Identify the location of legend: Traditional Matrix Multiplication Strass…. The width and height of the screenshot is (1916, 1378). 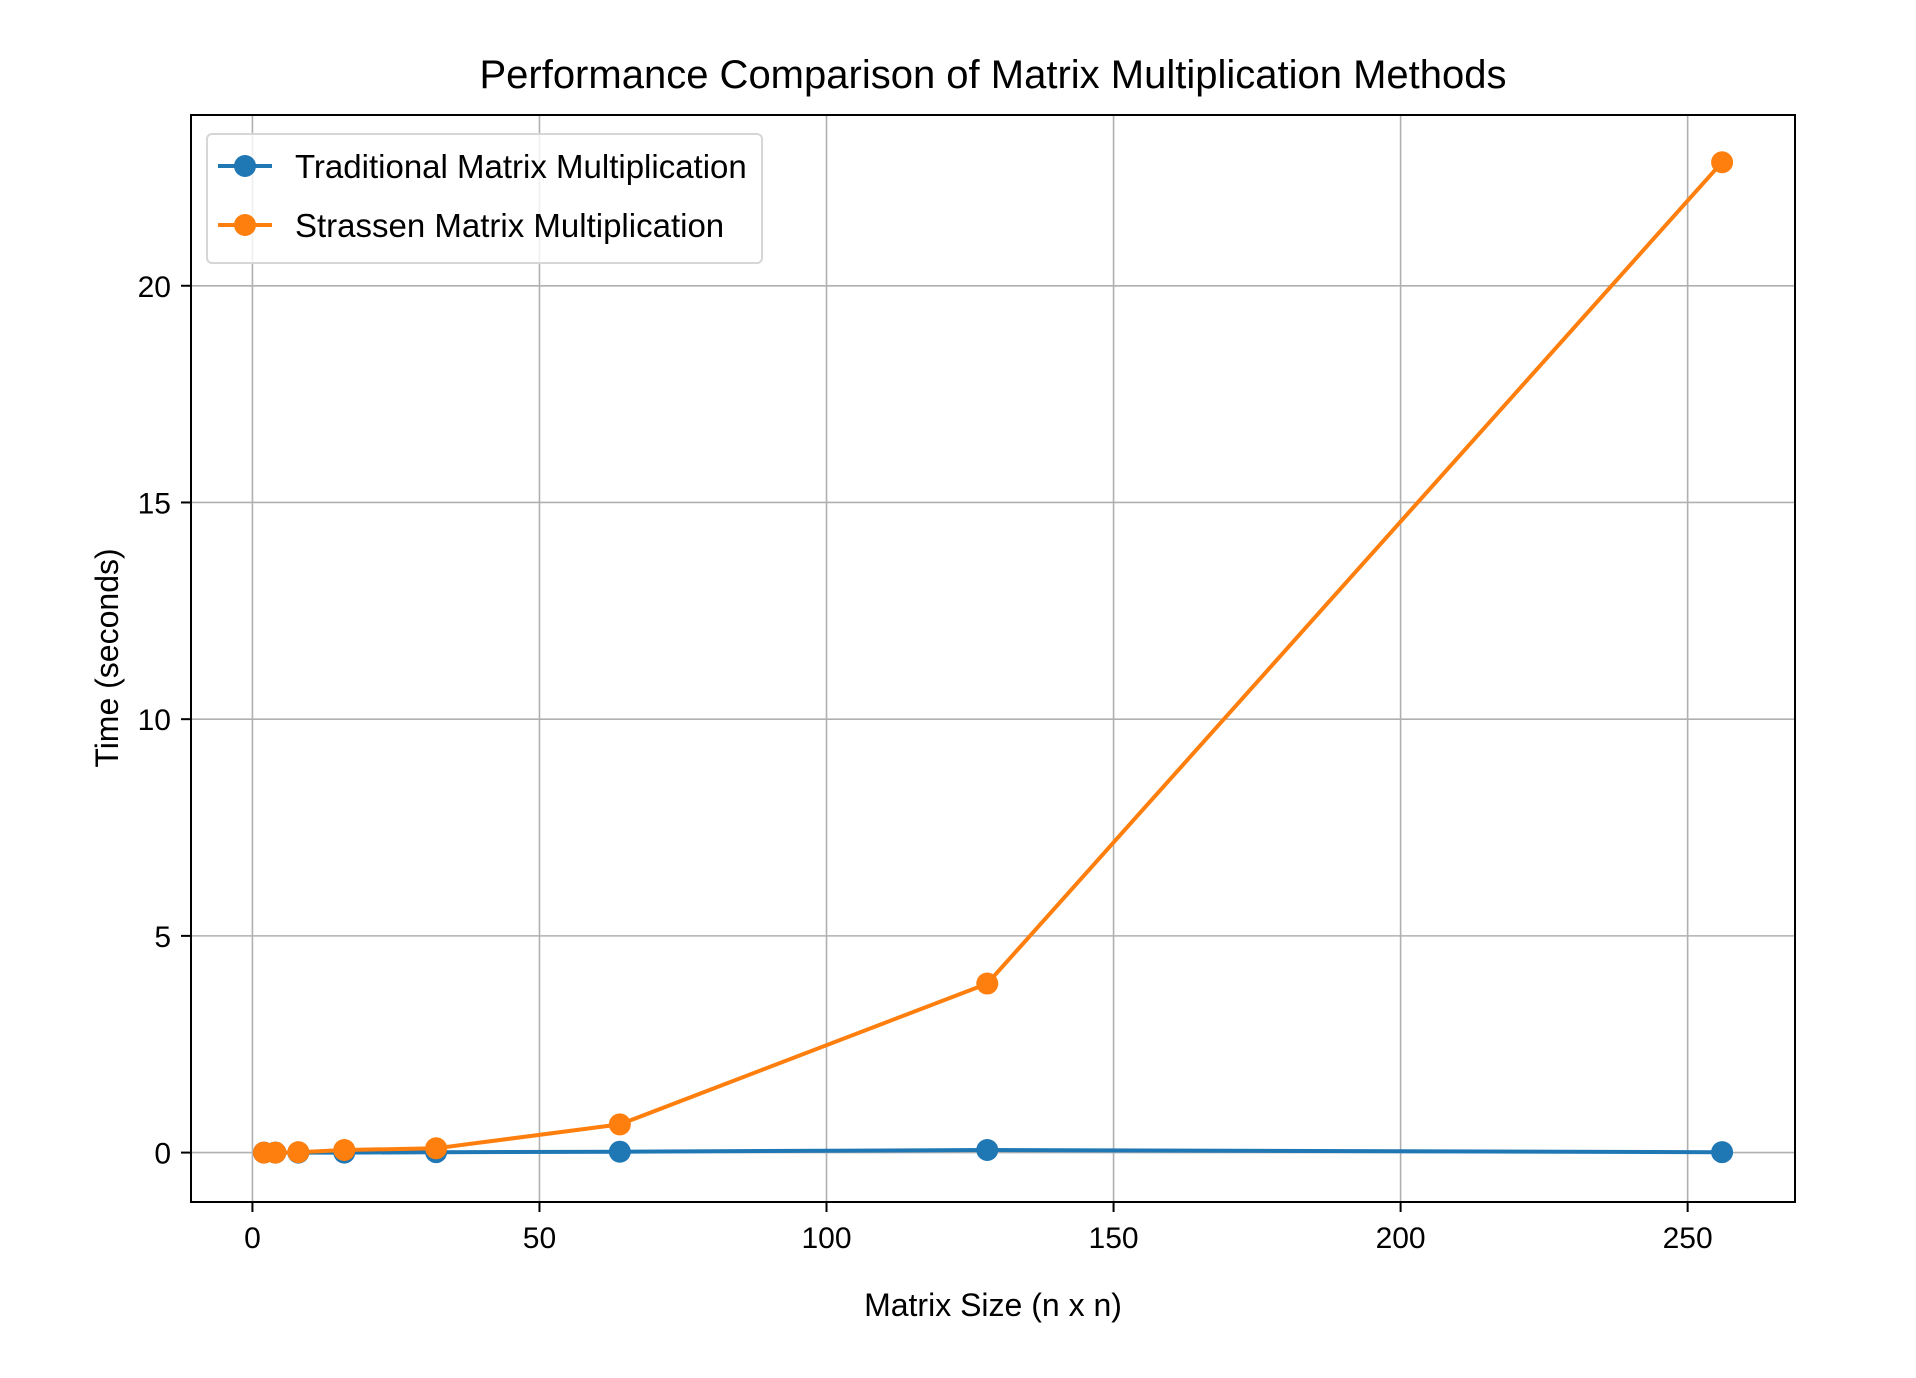
(484, 198).